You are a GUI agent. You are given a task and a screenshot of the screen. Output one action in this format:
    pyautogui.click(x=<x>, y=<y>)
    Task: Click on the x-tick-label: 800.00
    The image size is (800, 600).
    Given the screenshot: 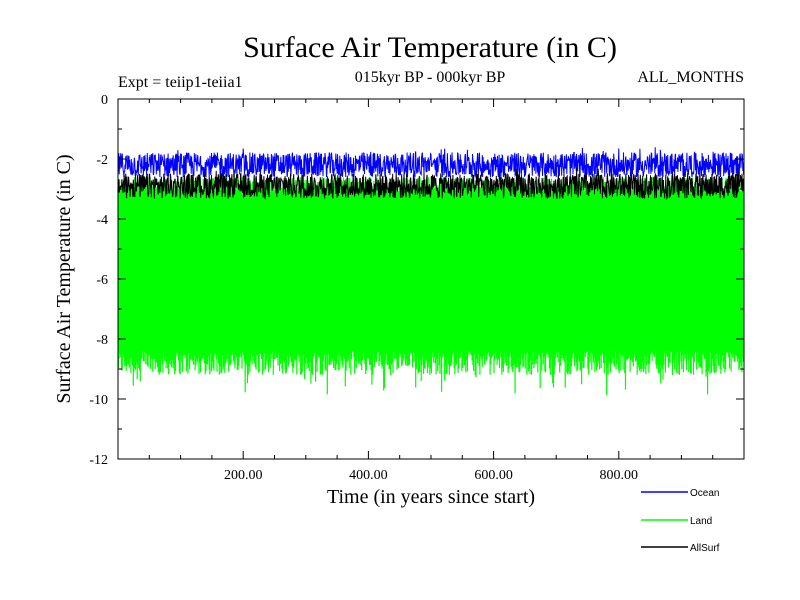 What is the action you would take?
    pyautogui.click(x=619, y=475)
    